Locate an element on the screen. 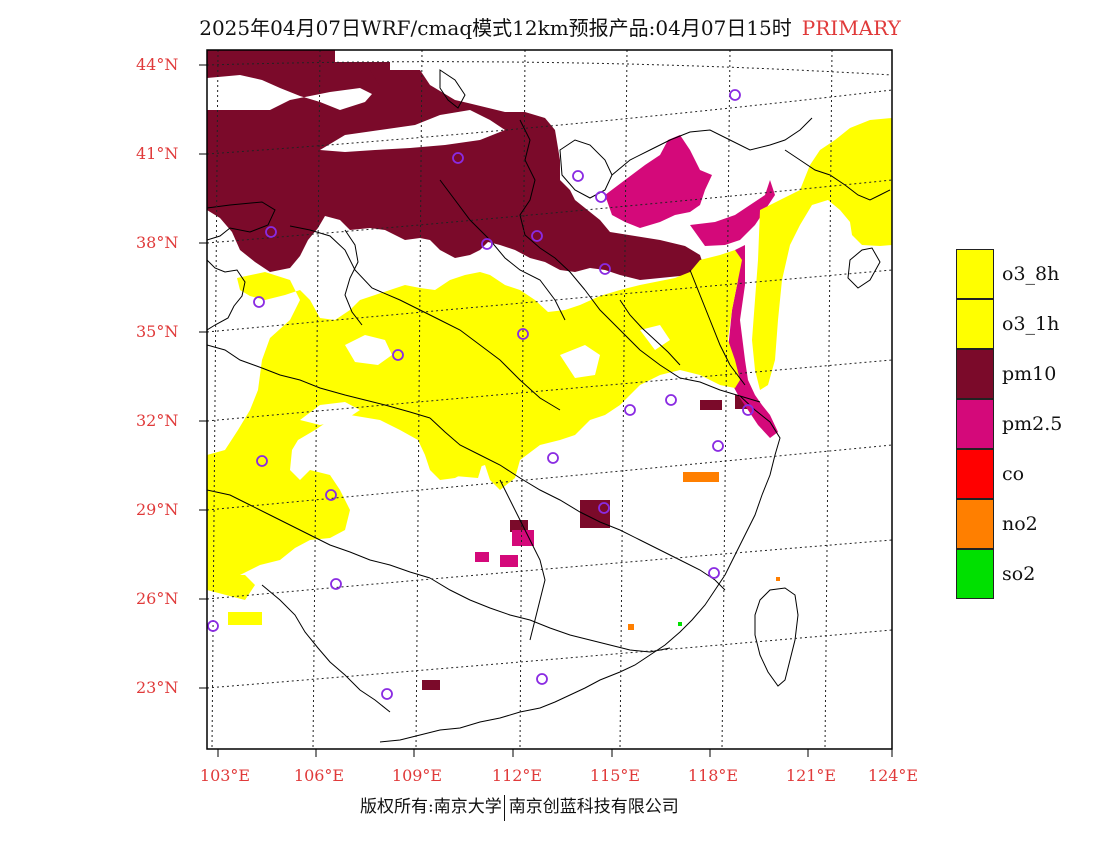 The image size is (1100, 850). lon-label-121e: 121°E is located at coordinates (811, 775).